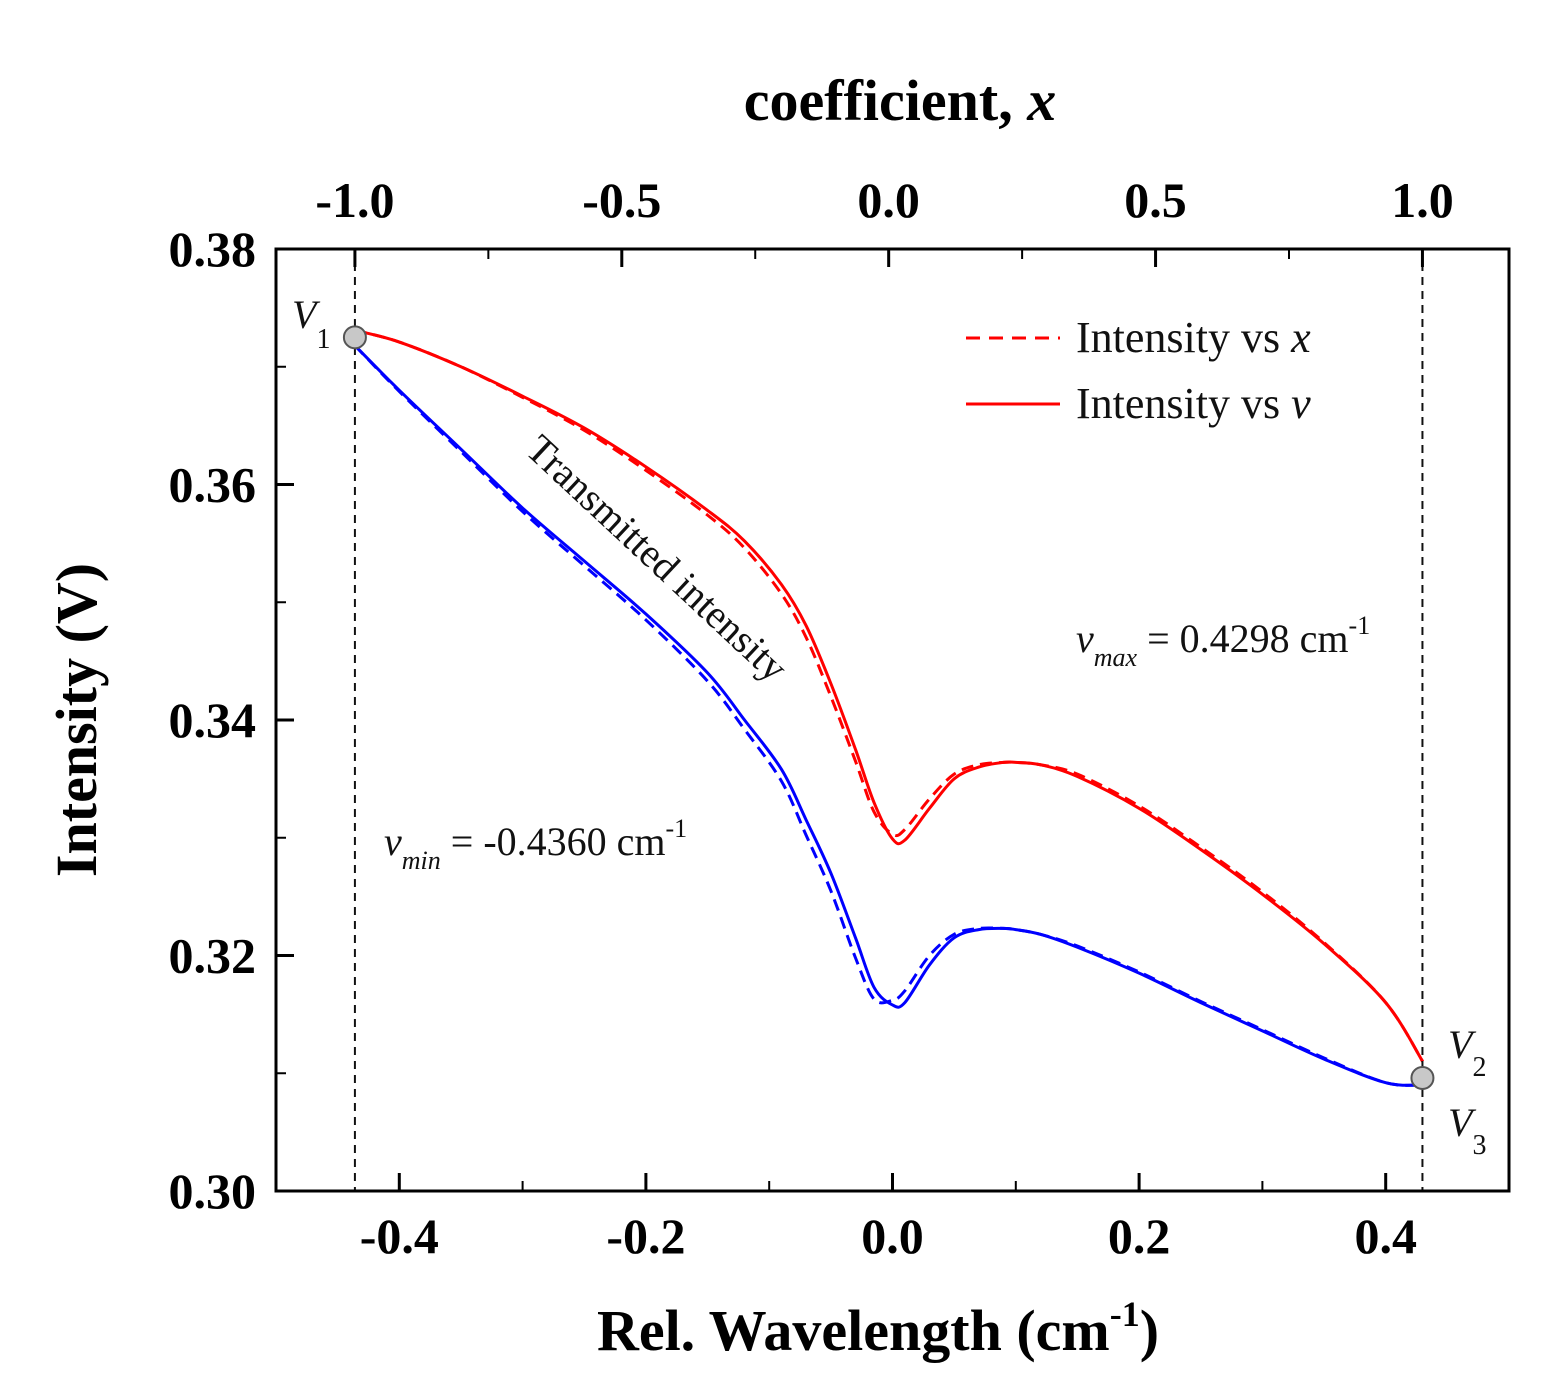 This screenshot has height=1400, width=1548. I want to click on x-tick-label: -0.4, so click(399, 1236).